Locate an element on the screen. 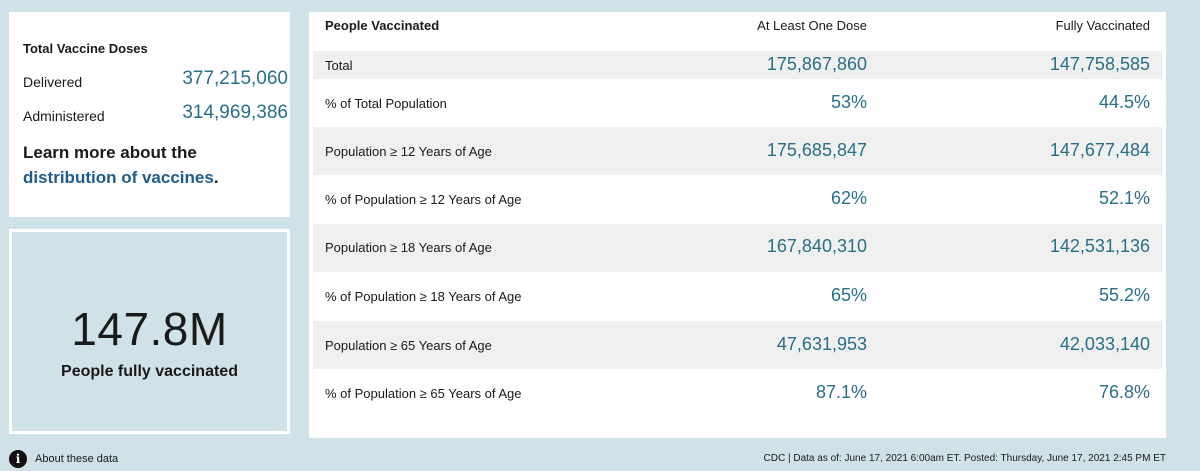 The image size is (1200, 471). about-these-data: i About these data is located at coordinates (63, 459).